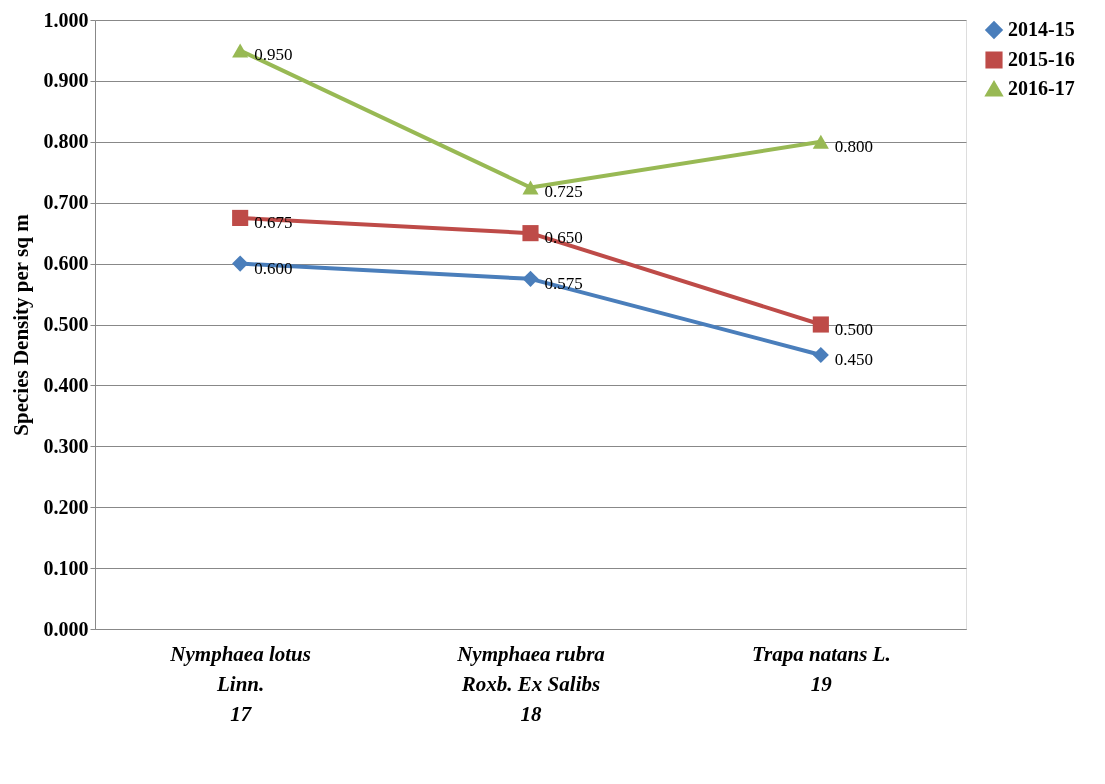 The height and width of the screenshot is (784, 1105). Describe the element at coordinates (66, 202) in the screenshot. I see `y-tick-label: 0.700` at that location.